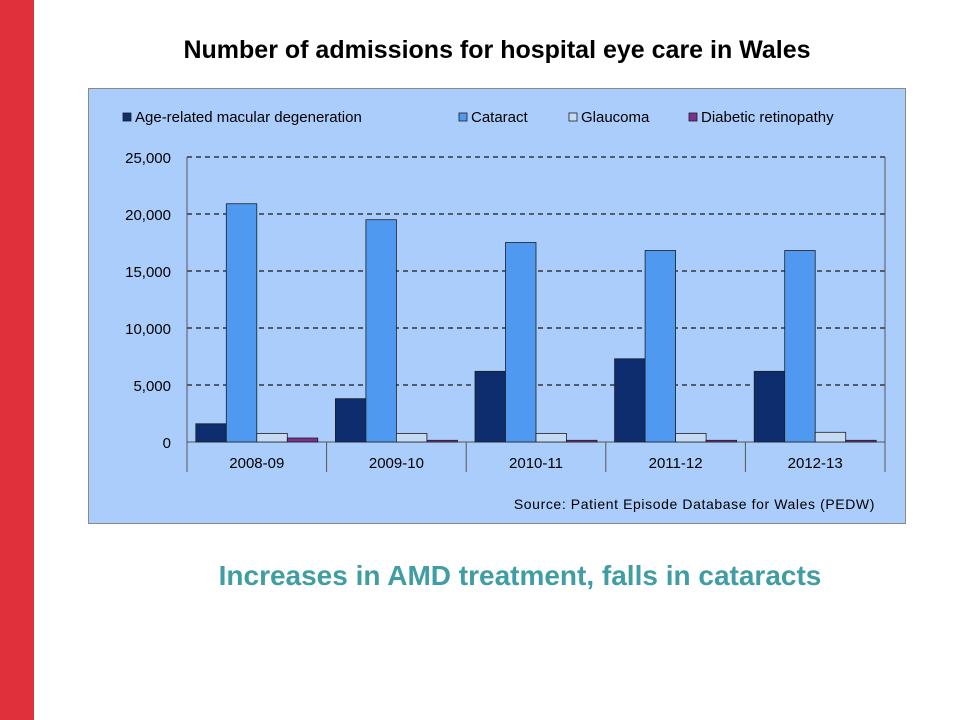  I want to click on x-tick-label: 2012-13, so click(815, 463).